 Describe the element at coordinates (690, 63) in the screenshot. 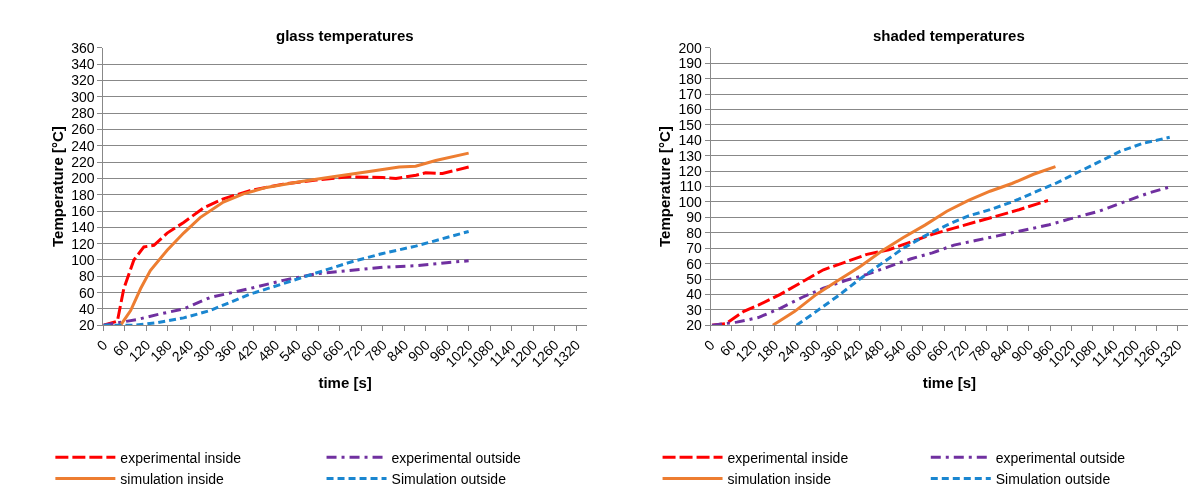

I see `y-tick-label: 190` at that location.